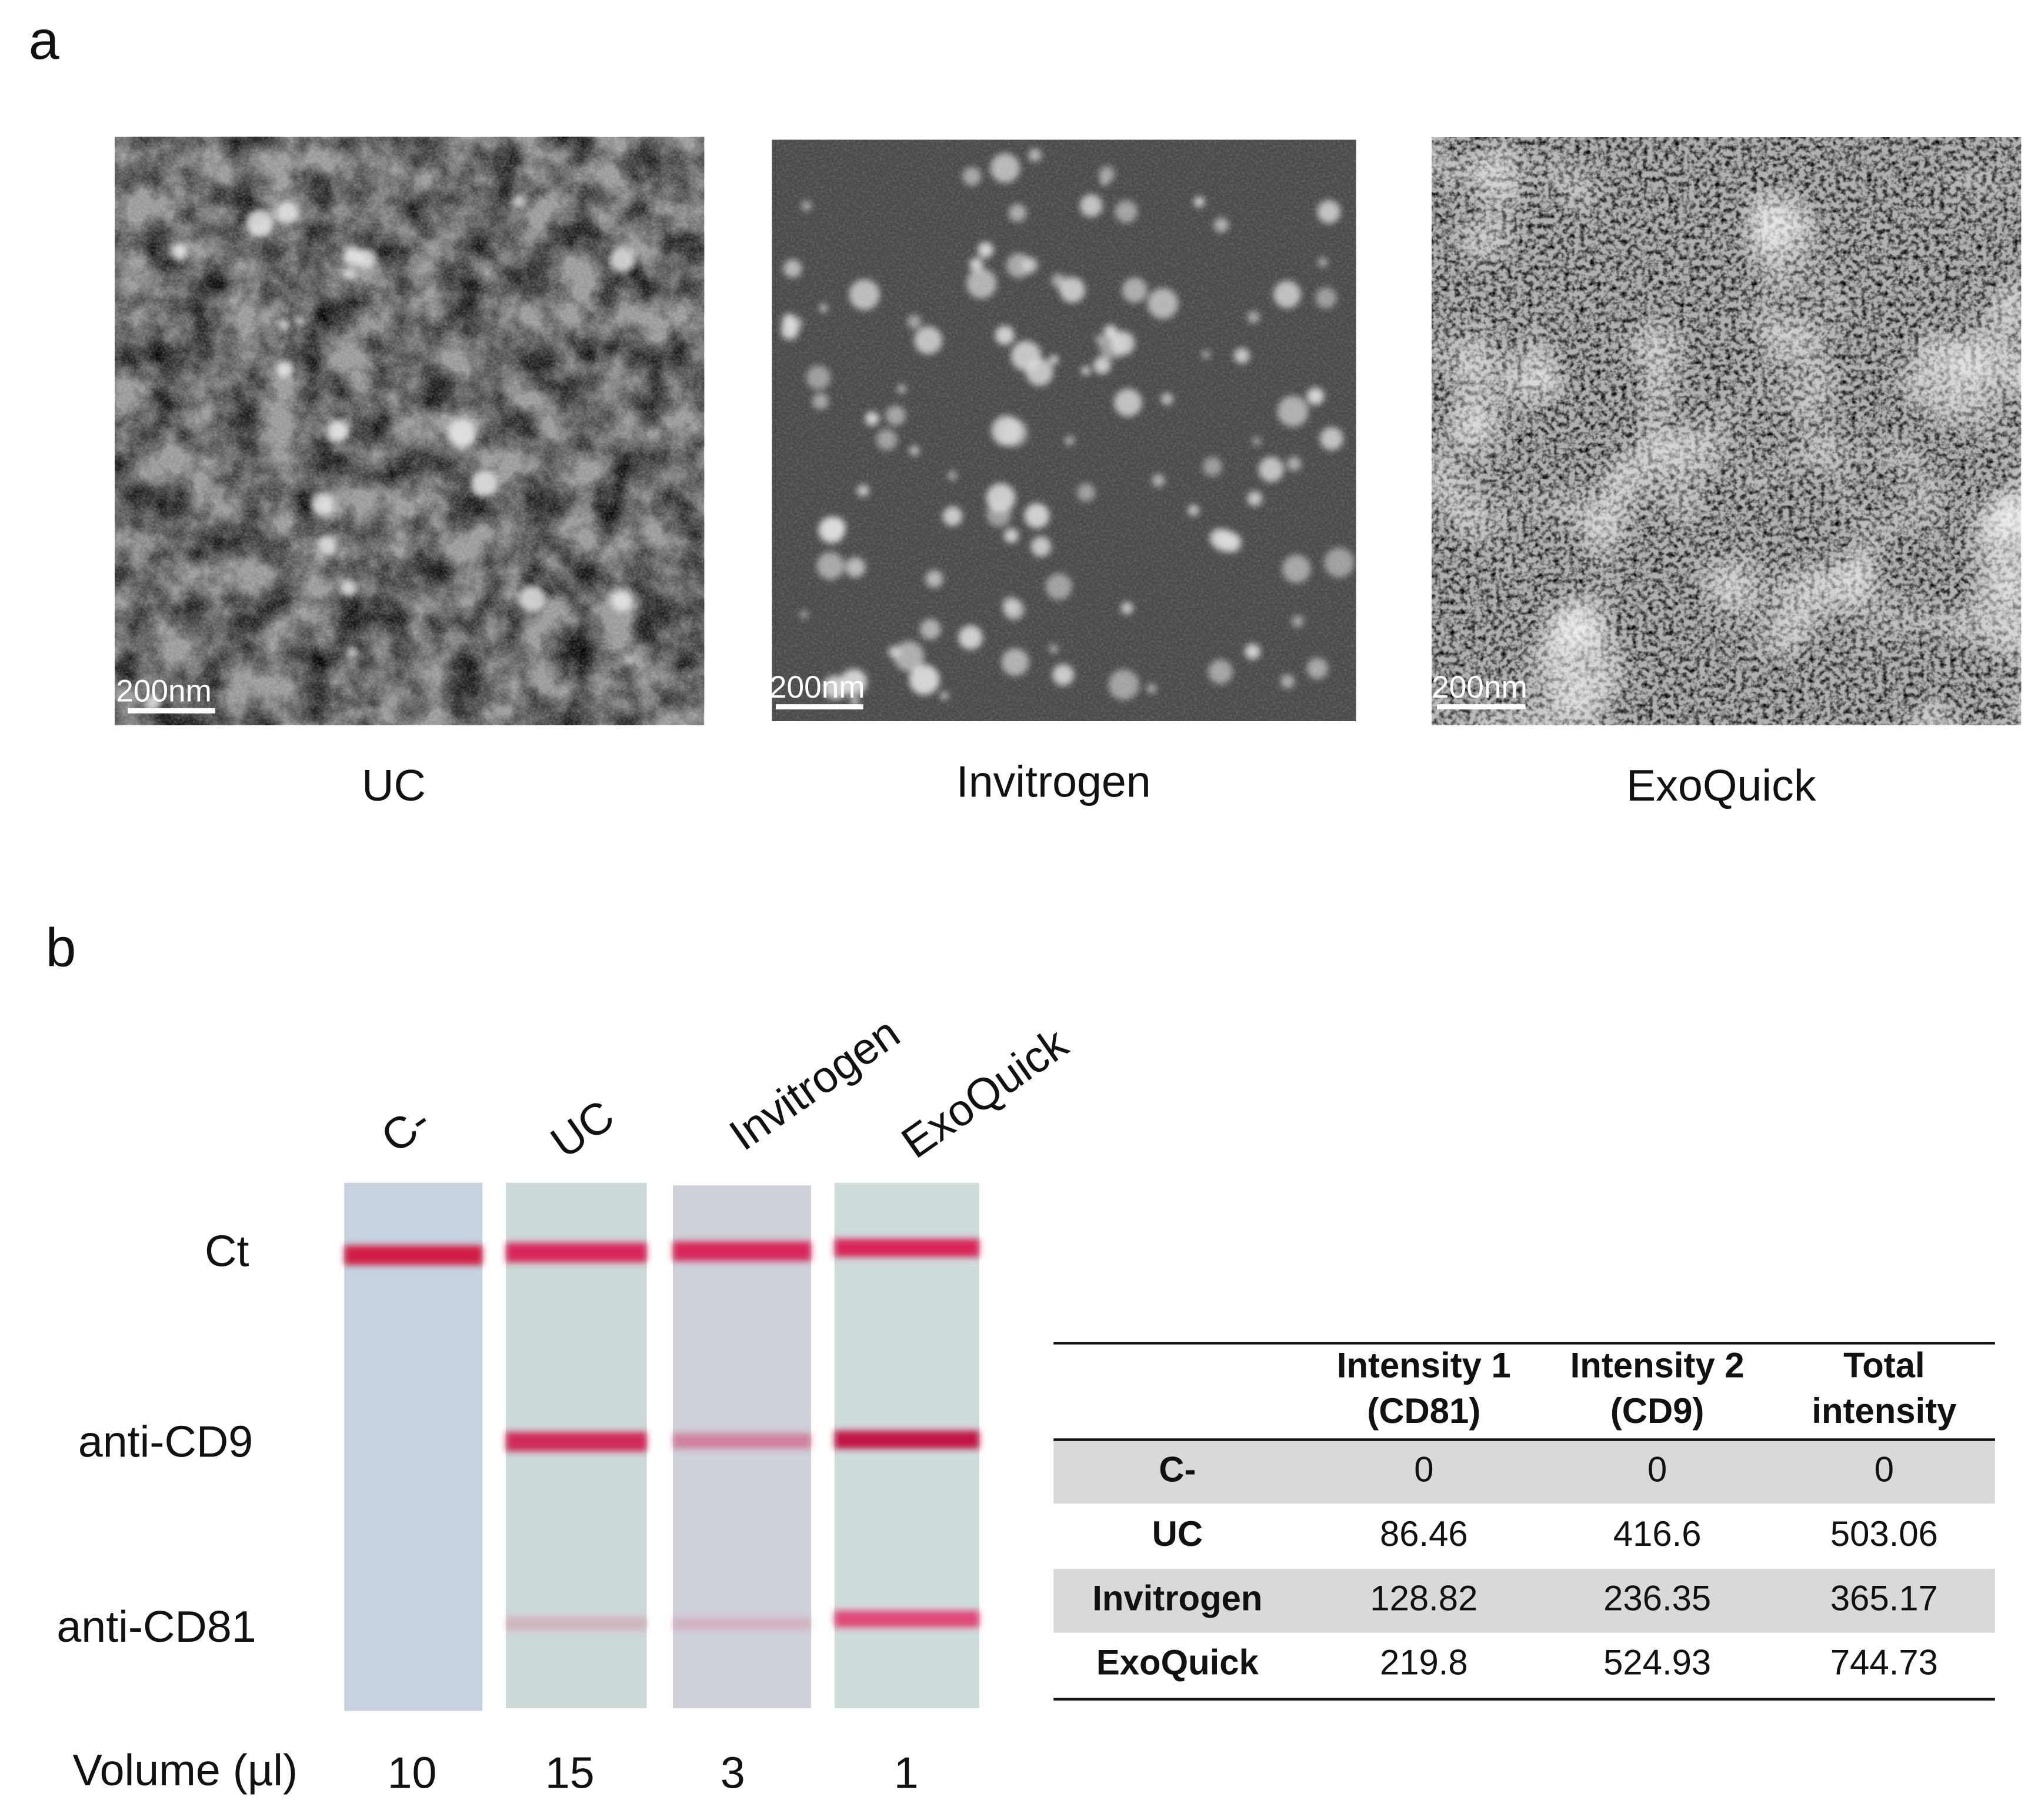 Image resolution: width=2038 pixels, height=1820 pixels. What do you see at coordinates (156, 1626) in the screenshot?
I see `row-label: anti-CD81` at bounding box center [156, 1626].